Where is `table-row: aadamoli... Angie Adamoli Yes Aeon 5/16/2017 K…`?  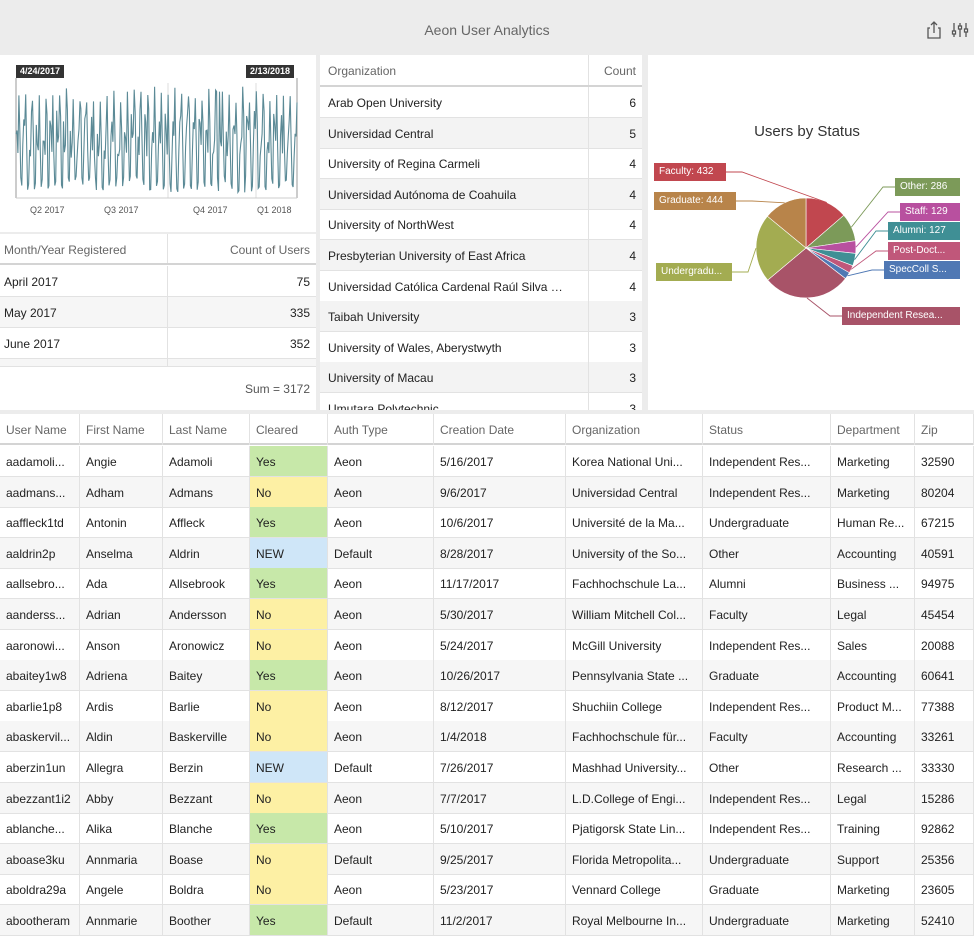 table-row: aadamoli... Angie Adamoli Yes Aeon 5/16/2017 K… is located at coordinates (487, 461).